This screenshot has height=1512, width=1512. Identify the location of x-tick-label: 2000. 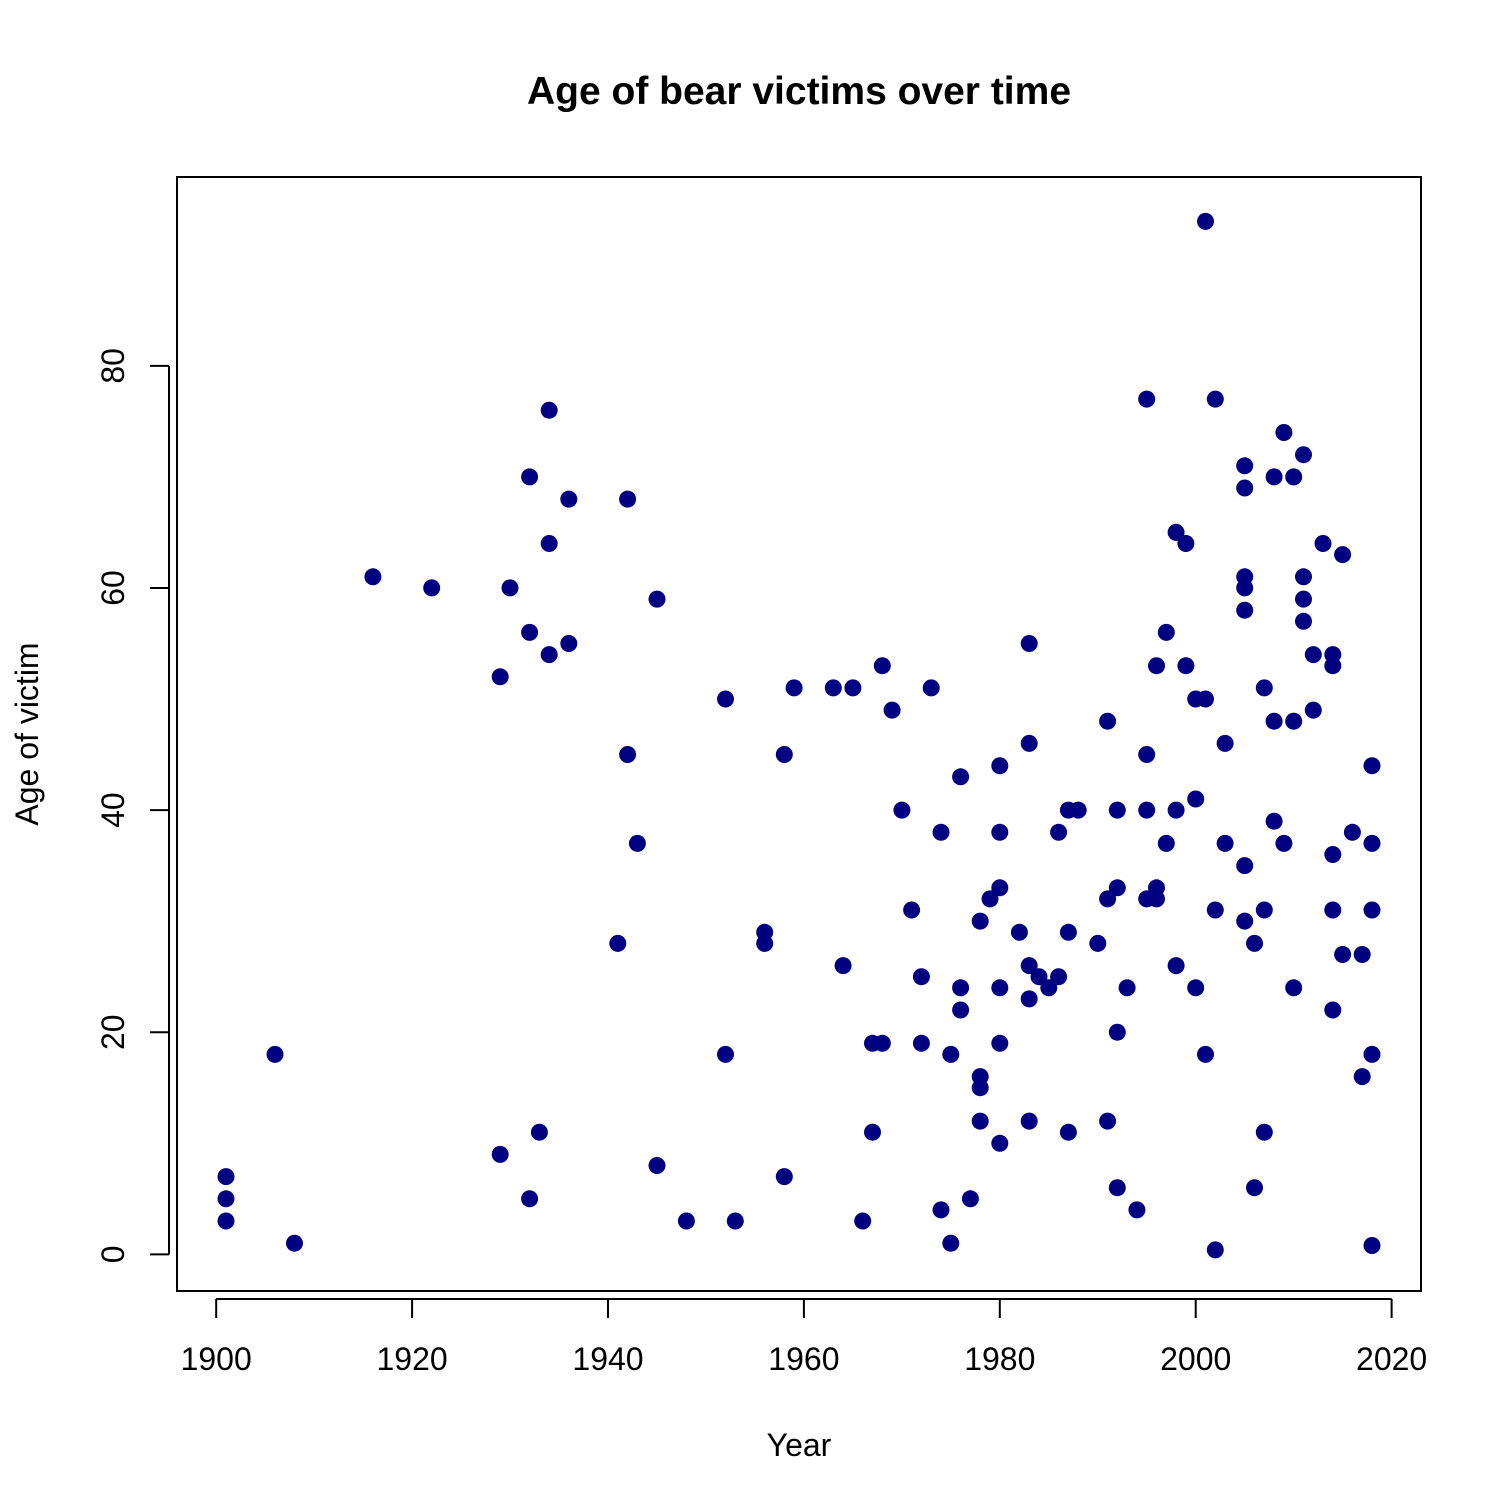
(1195, 1359).